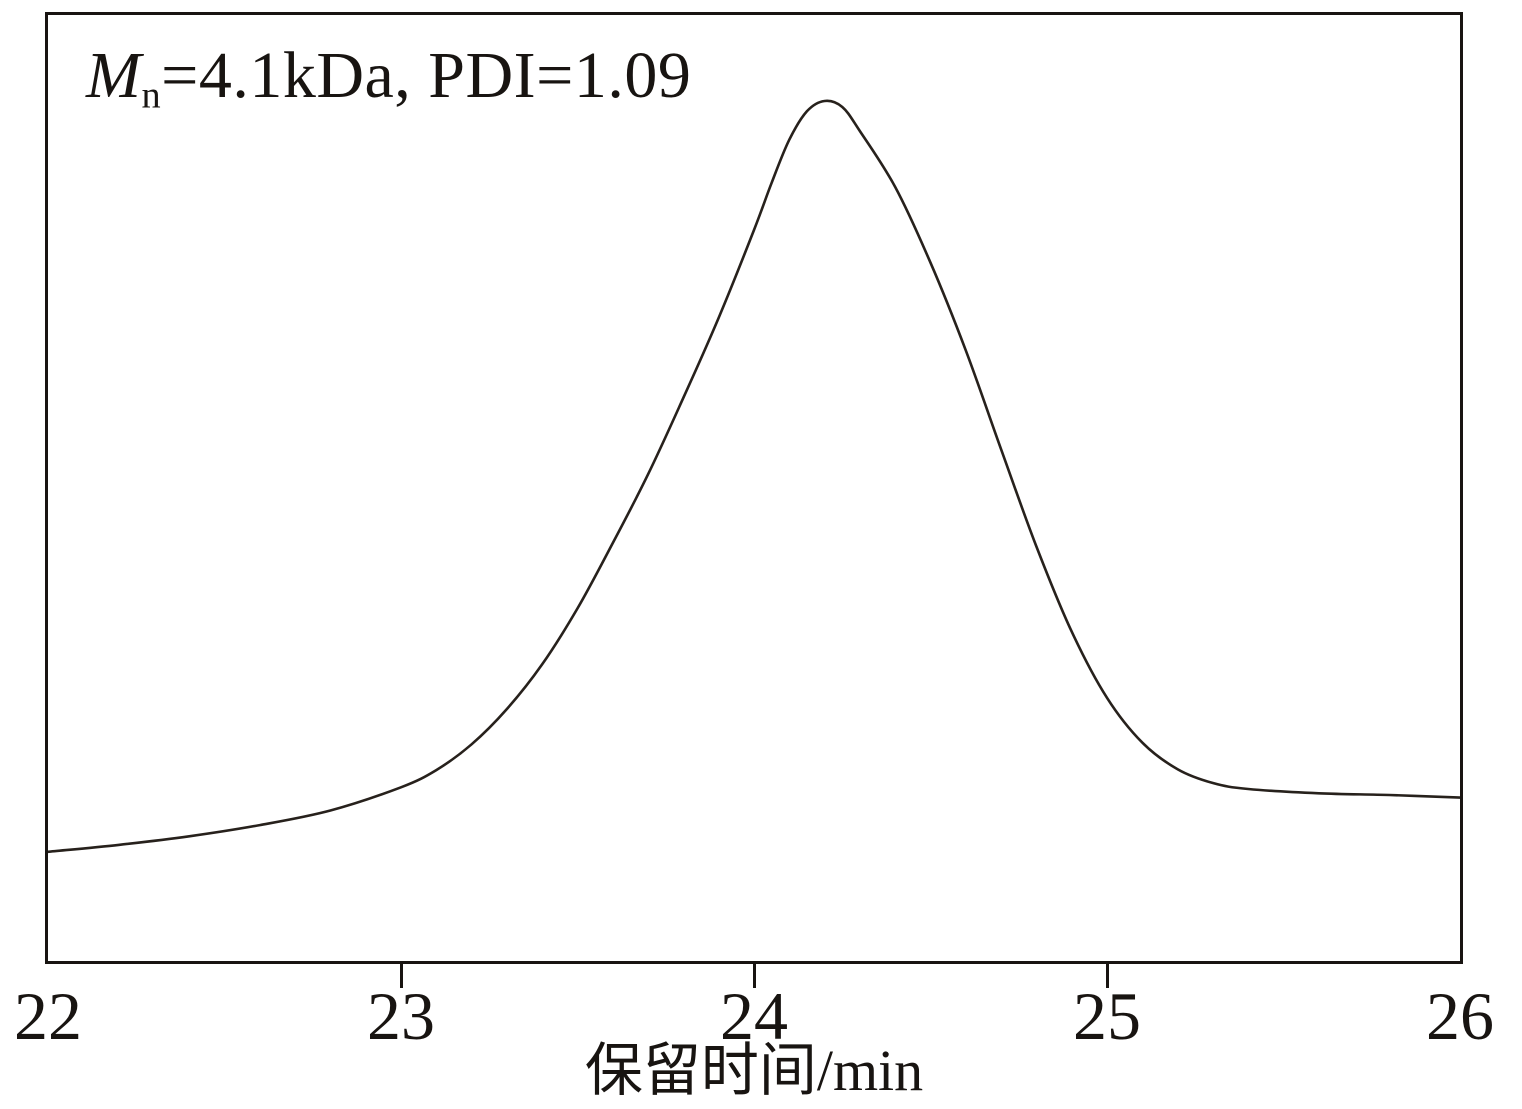  I want to click on x-axis-label: 保留时间/min, so click(754, 1070).